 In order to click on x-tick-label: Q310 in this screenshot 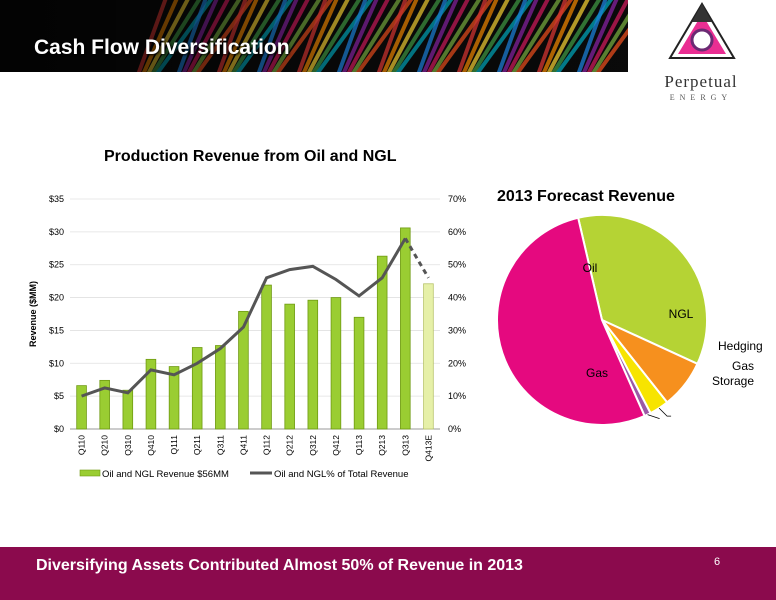, I will do `click(128, 445)`.